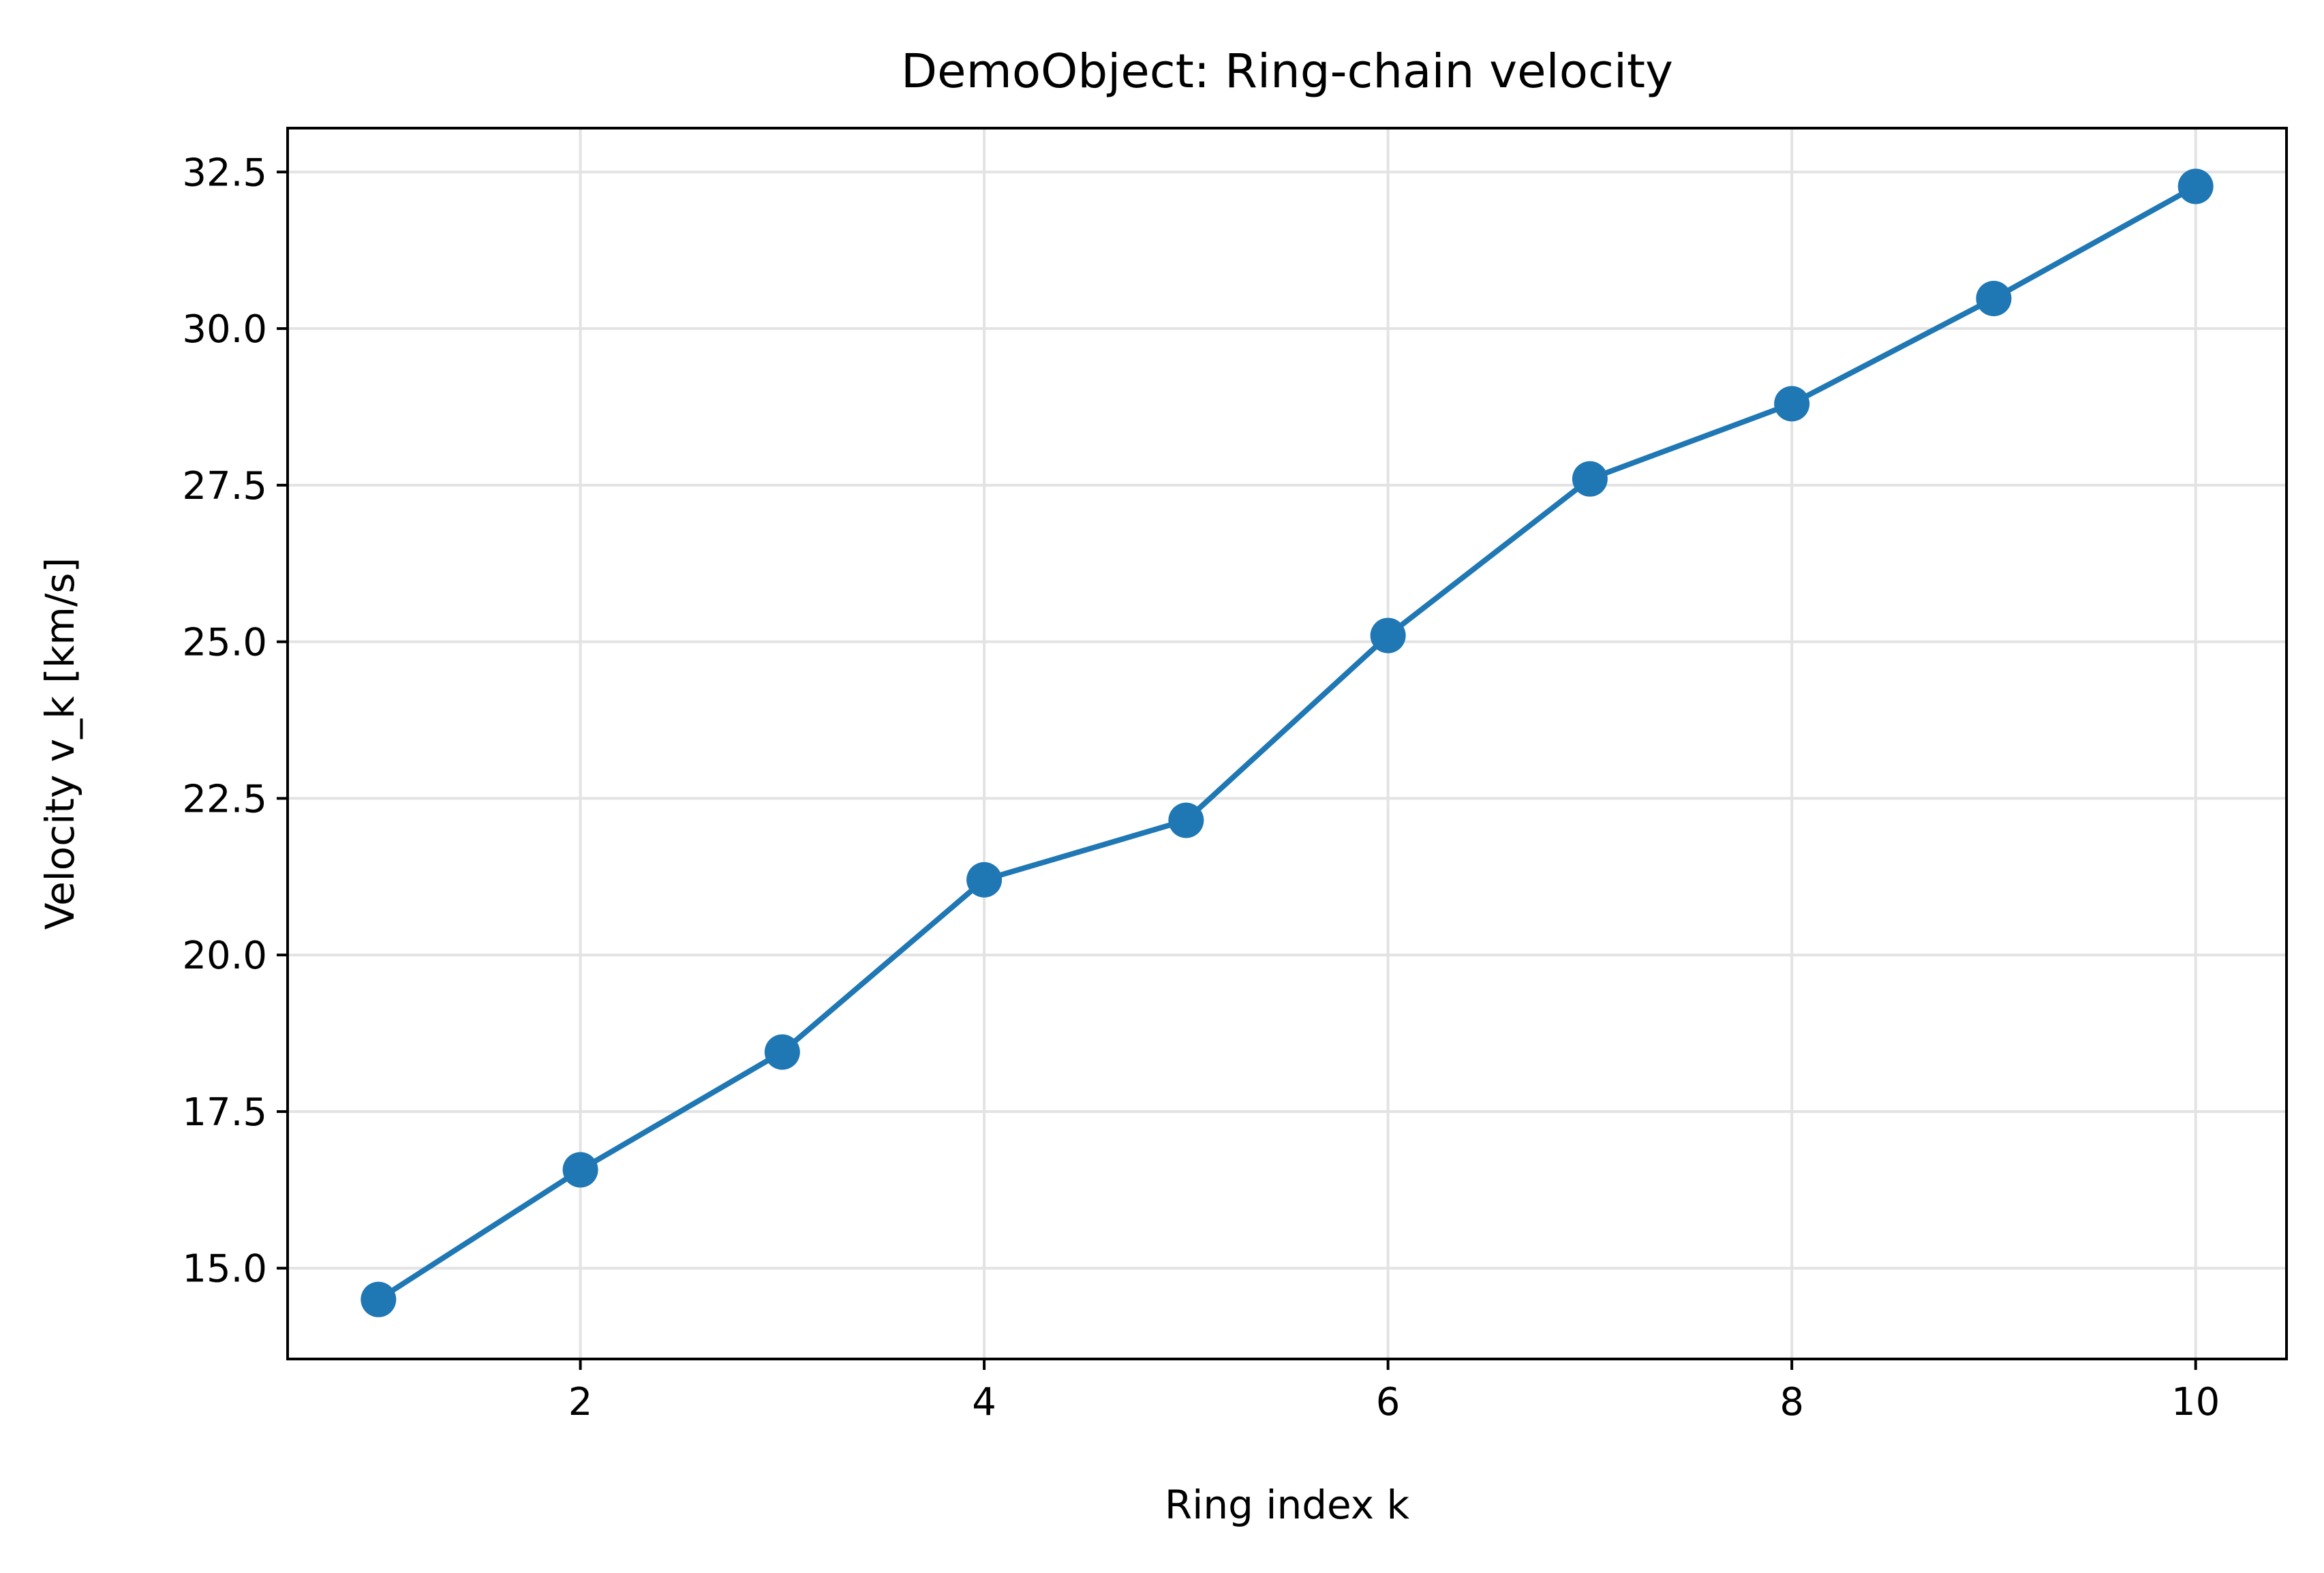 The width and height of the screenshot is (2324, 1573). What do you see at coordinates (984, 1402) in the screenshot?
I see `x-tick-label: 4` at bounding box center [984, 1402].